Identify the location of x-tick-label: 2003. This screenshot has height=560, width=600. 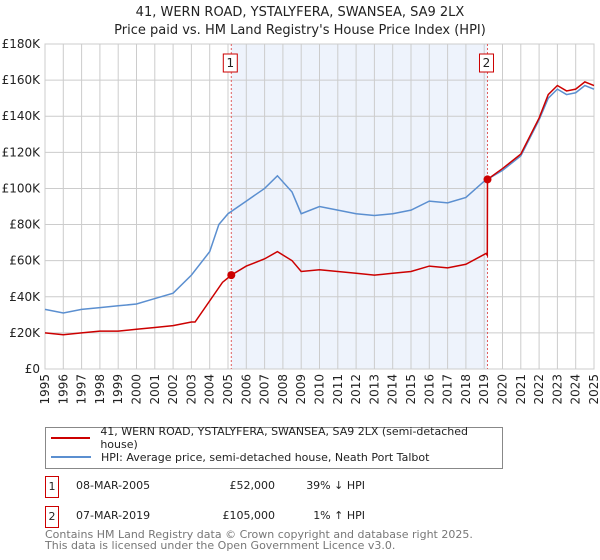
(191, 389).